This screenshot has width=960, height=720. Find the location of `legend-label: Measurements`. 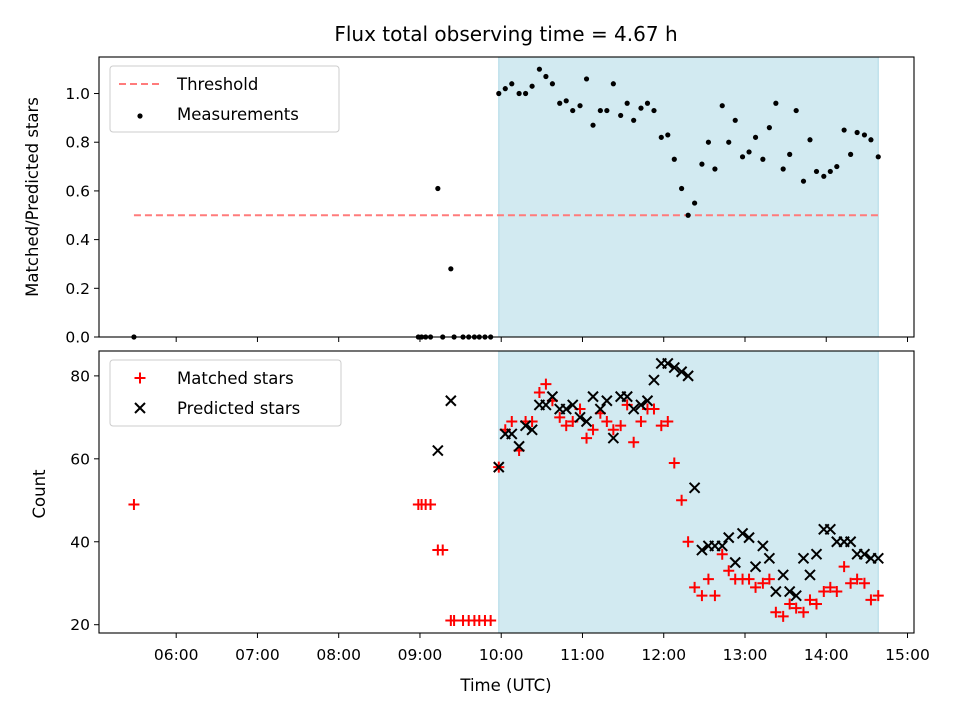

legend-label: Measurements is located at coordinates (238, 114).